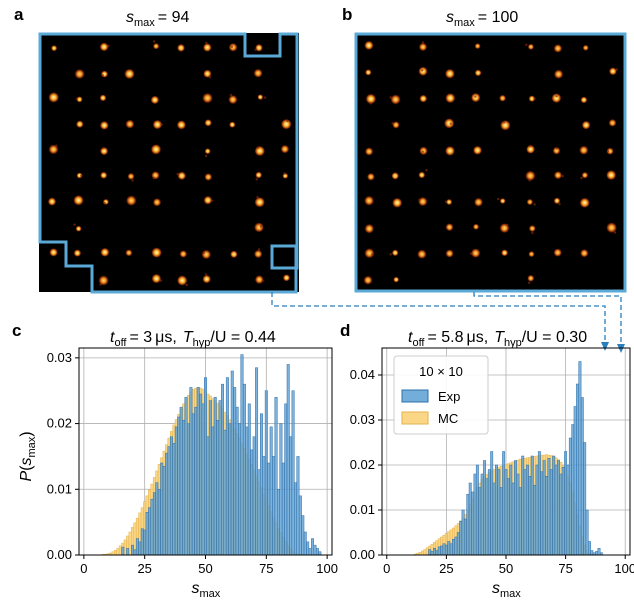 This screenshot has width=634, height=603. I want to click on legend-label-mc: MC, so click(448, 418).